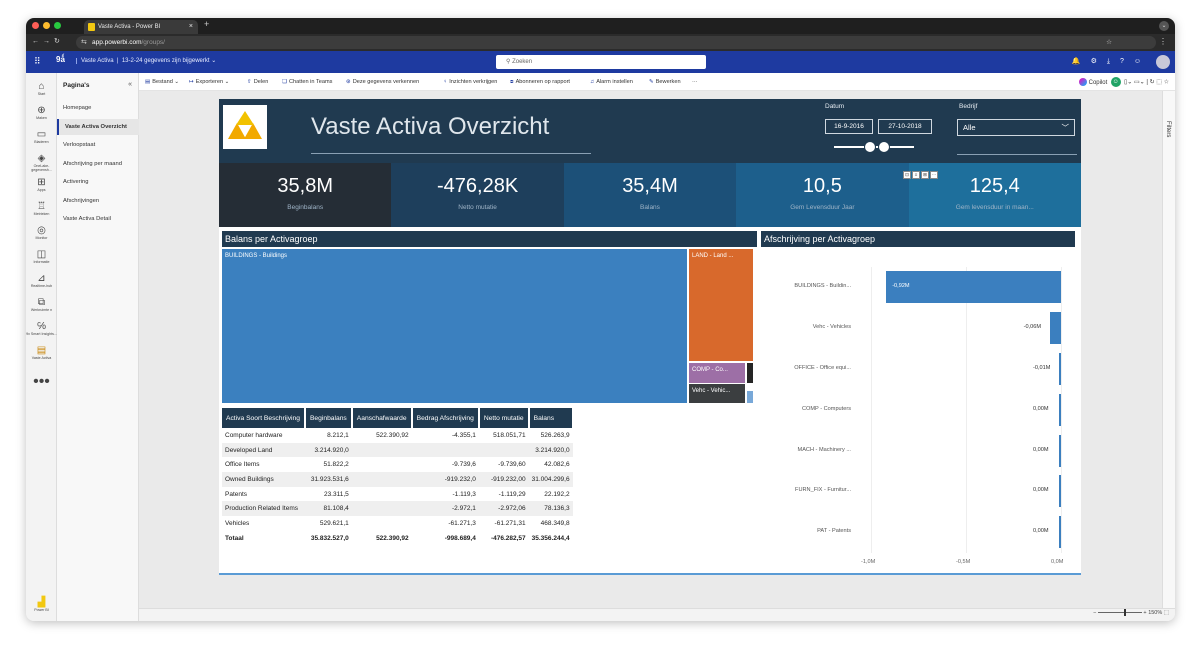 The width and height of the screenshot is (1199, 654). I want to click on more-options-icon: ···, so click(695, 82).